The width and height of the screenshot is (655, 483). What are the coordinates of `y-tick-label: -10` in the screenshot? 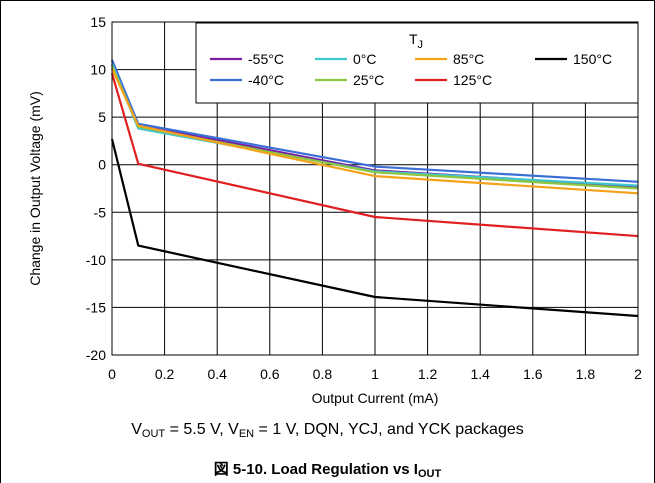 It's located at (96, 260).